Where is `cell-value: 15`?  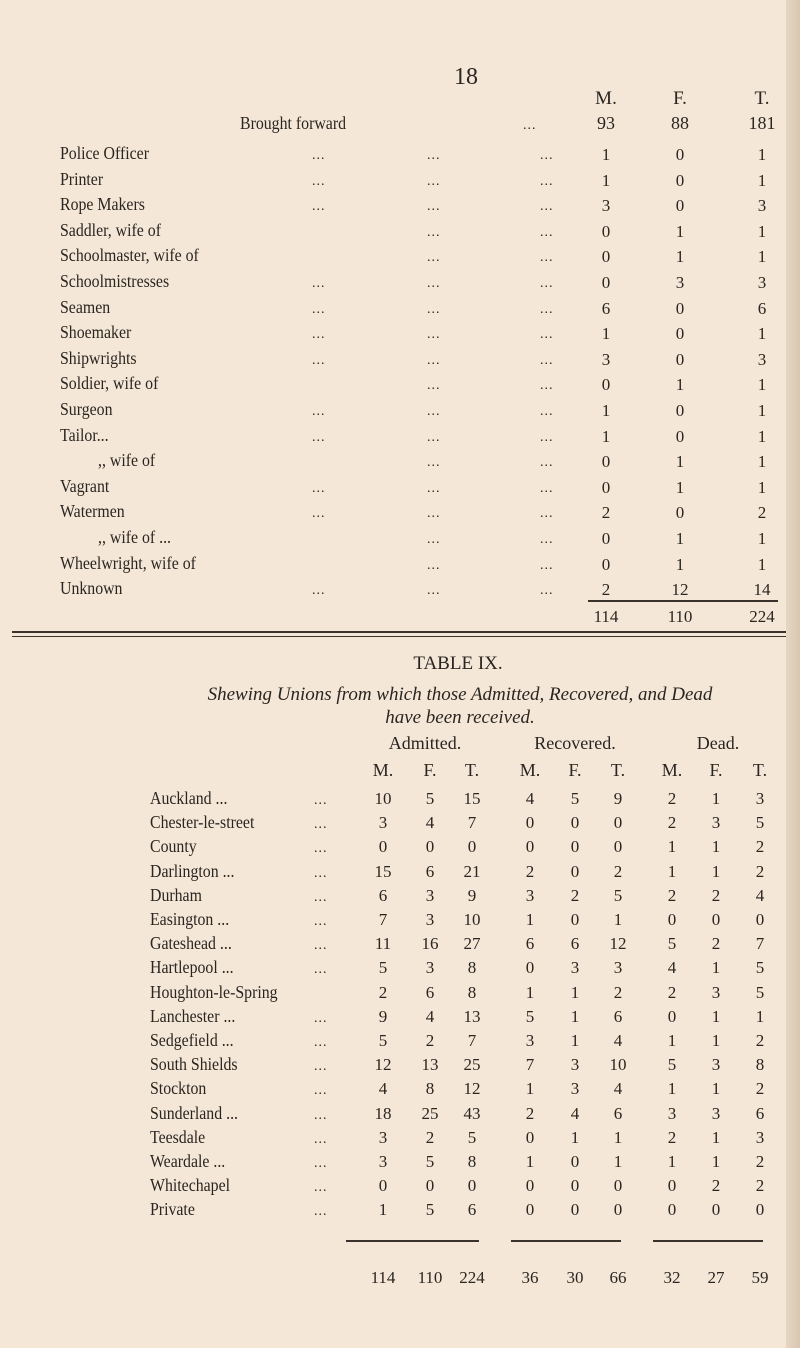 cell-value: 15 is located at coordinates (383, 871).